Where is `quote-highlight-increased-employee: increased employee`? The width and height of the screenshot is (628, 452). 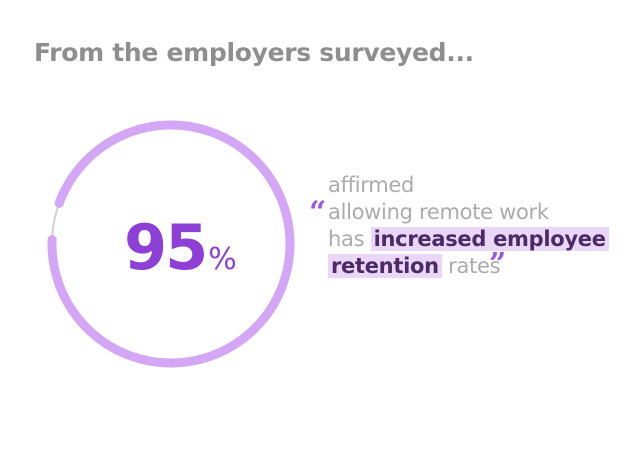 quote-highlight-increased-employee: increased employee is located at coordinates (489, 239).